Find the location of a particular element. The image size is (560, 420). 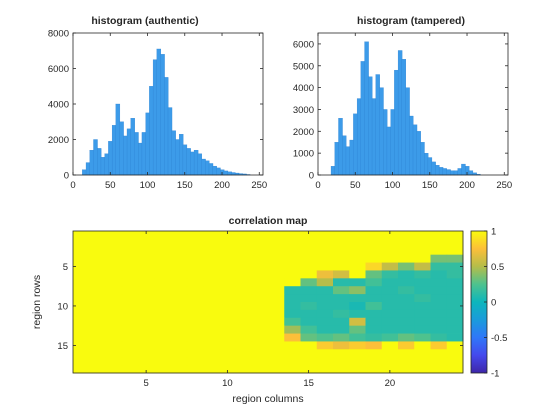

x-tick-label: 200 is located at coordinates (467, 185).